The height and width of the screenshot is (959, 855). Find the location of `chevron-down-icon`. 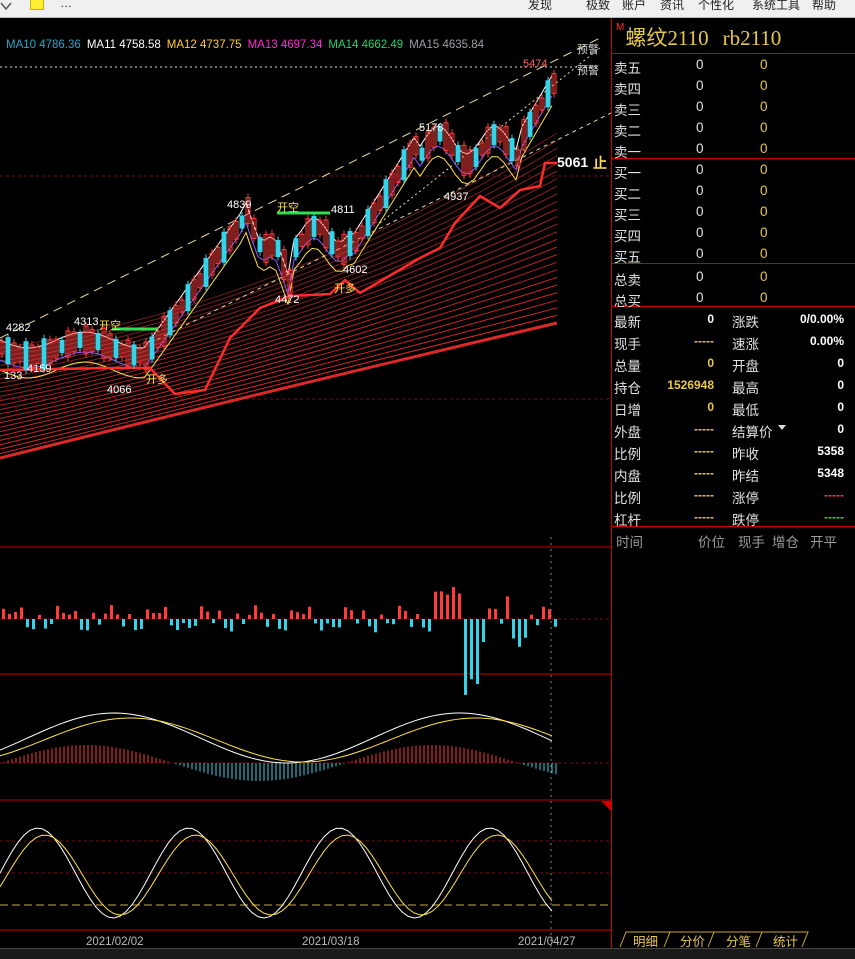

chevron-down-icon is located at coordinates (782, 427).